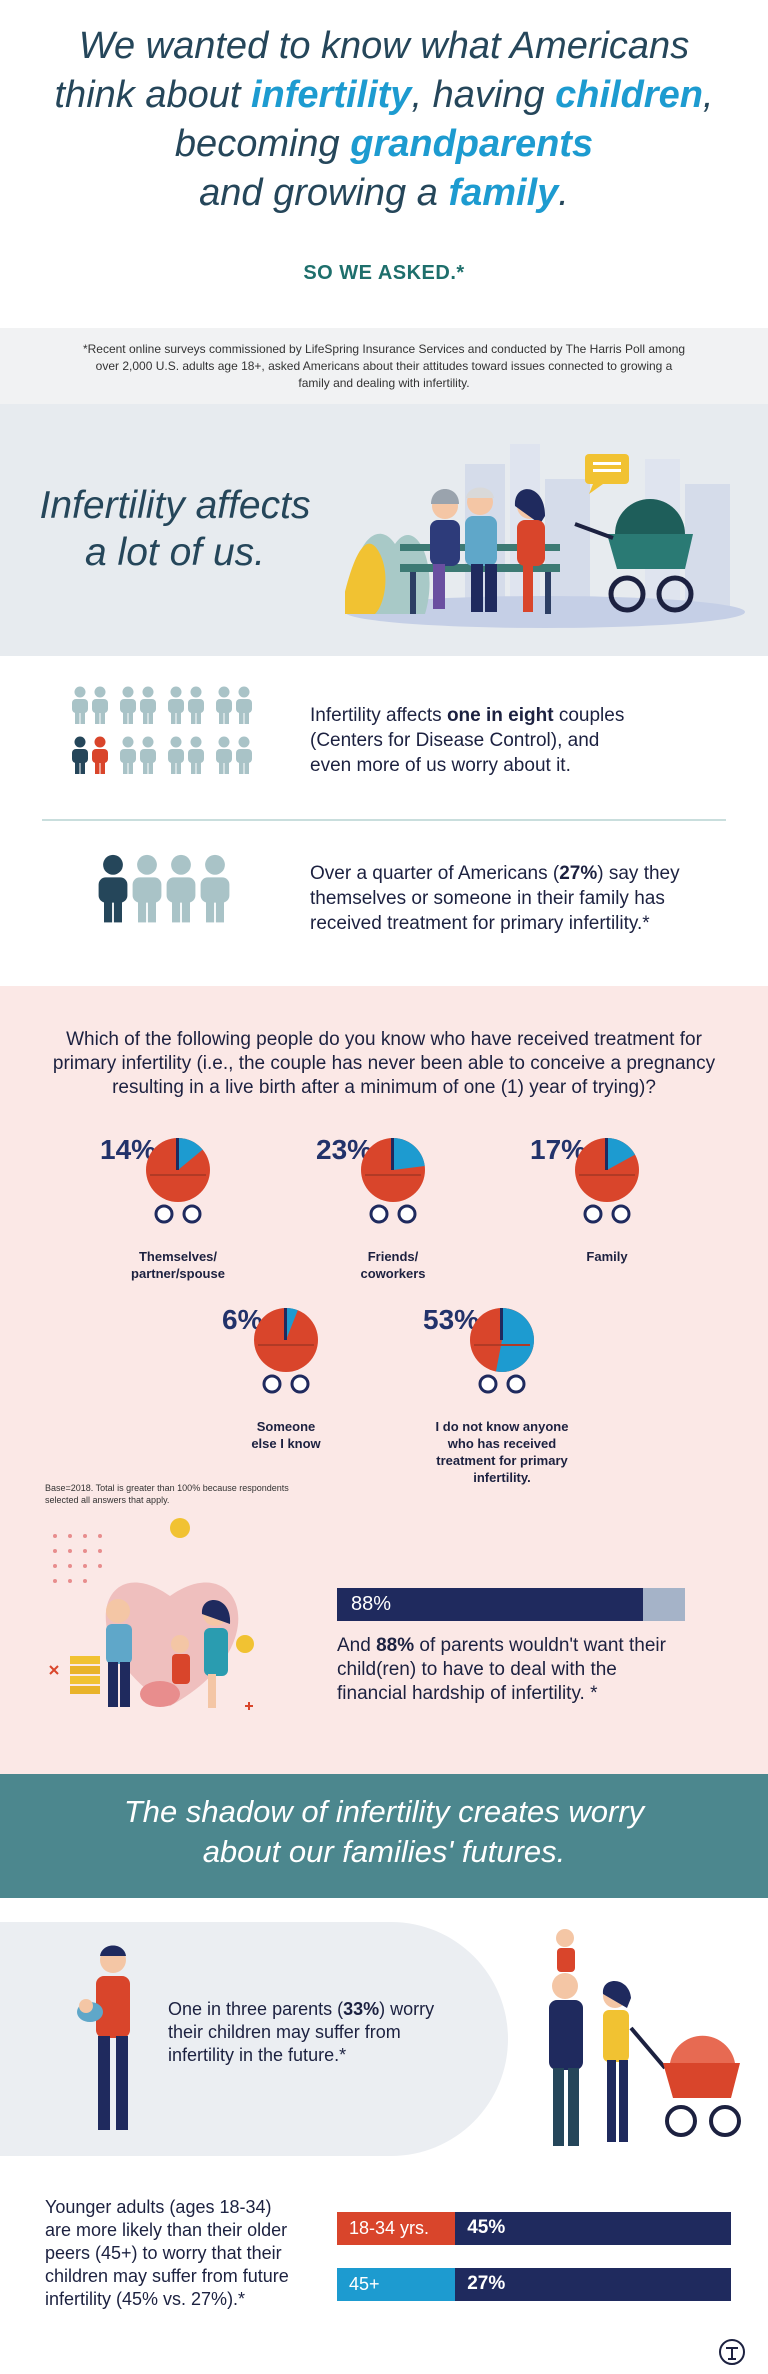 This screenshot has width=768, height=2374. Describe the element at coordinates (490, 1604) in the screenshot. I see `bar-88-fill` at that location.